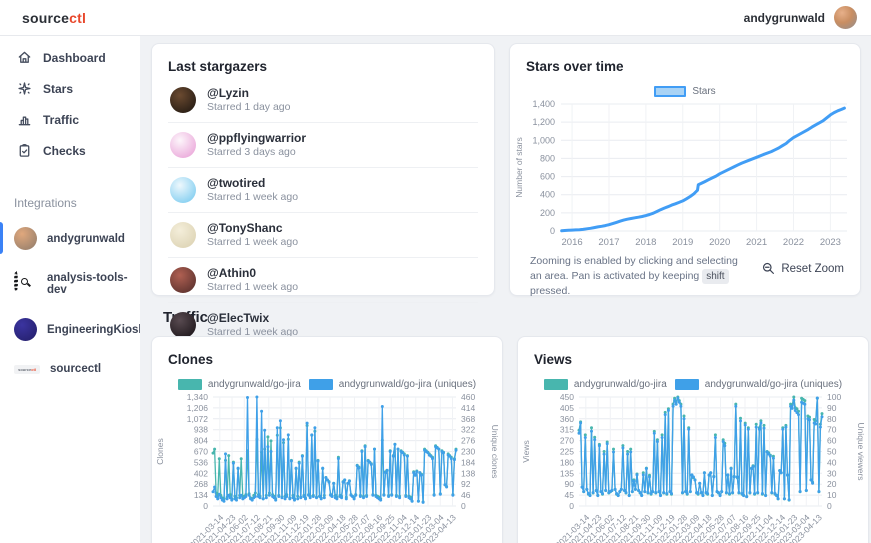 The height and width of the screenshot is (543, 871). What do you see at coordinates (64, 150) in the screenshot?
I see `sidebar-item-label: Checks` at bounding box center [64, 150].